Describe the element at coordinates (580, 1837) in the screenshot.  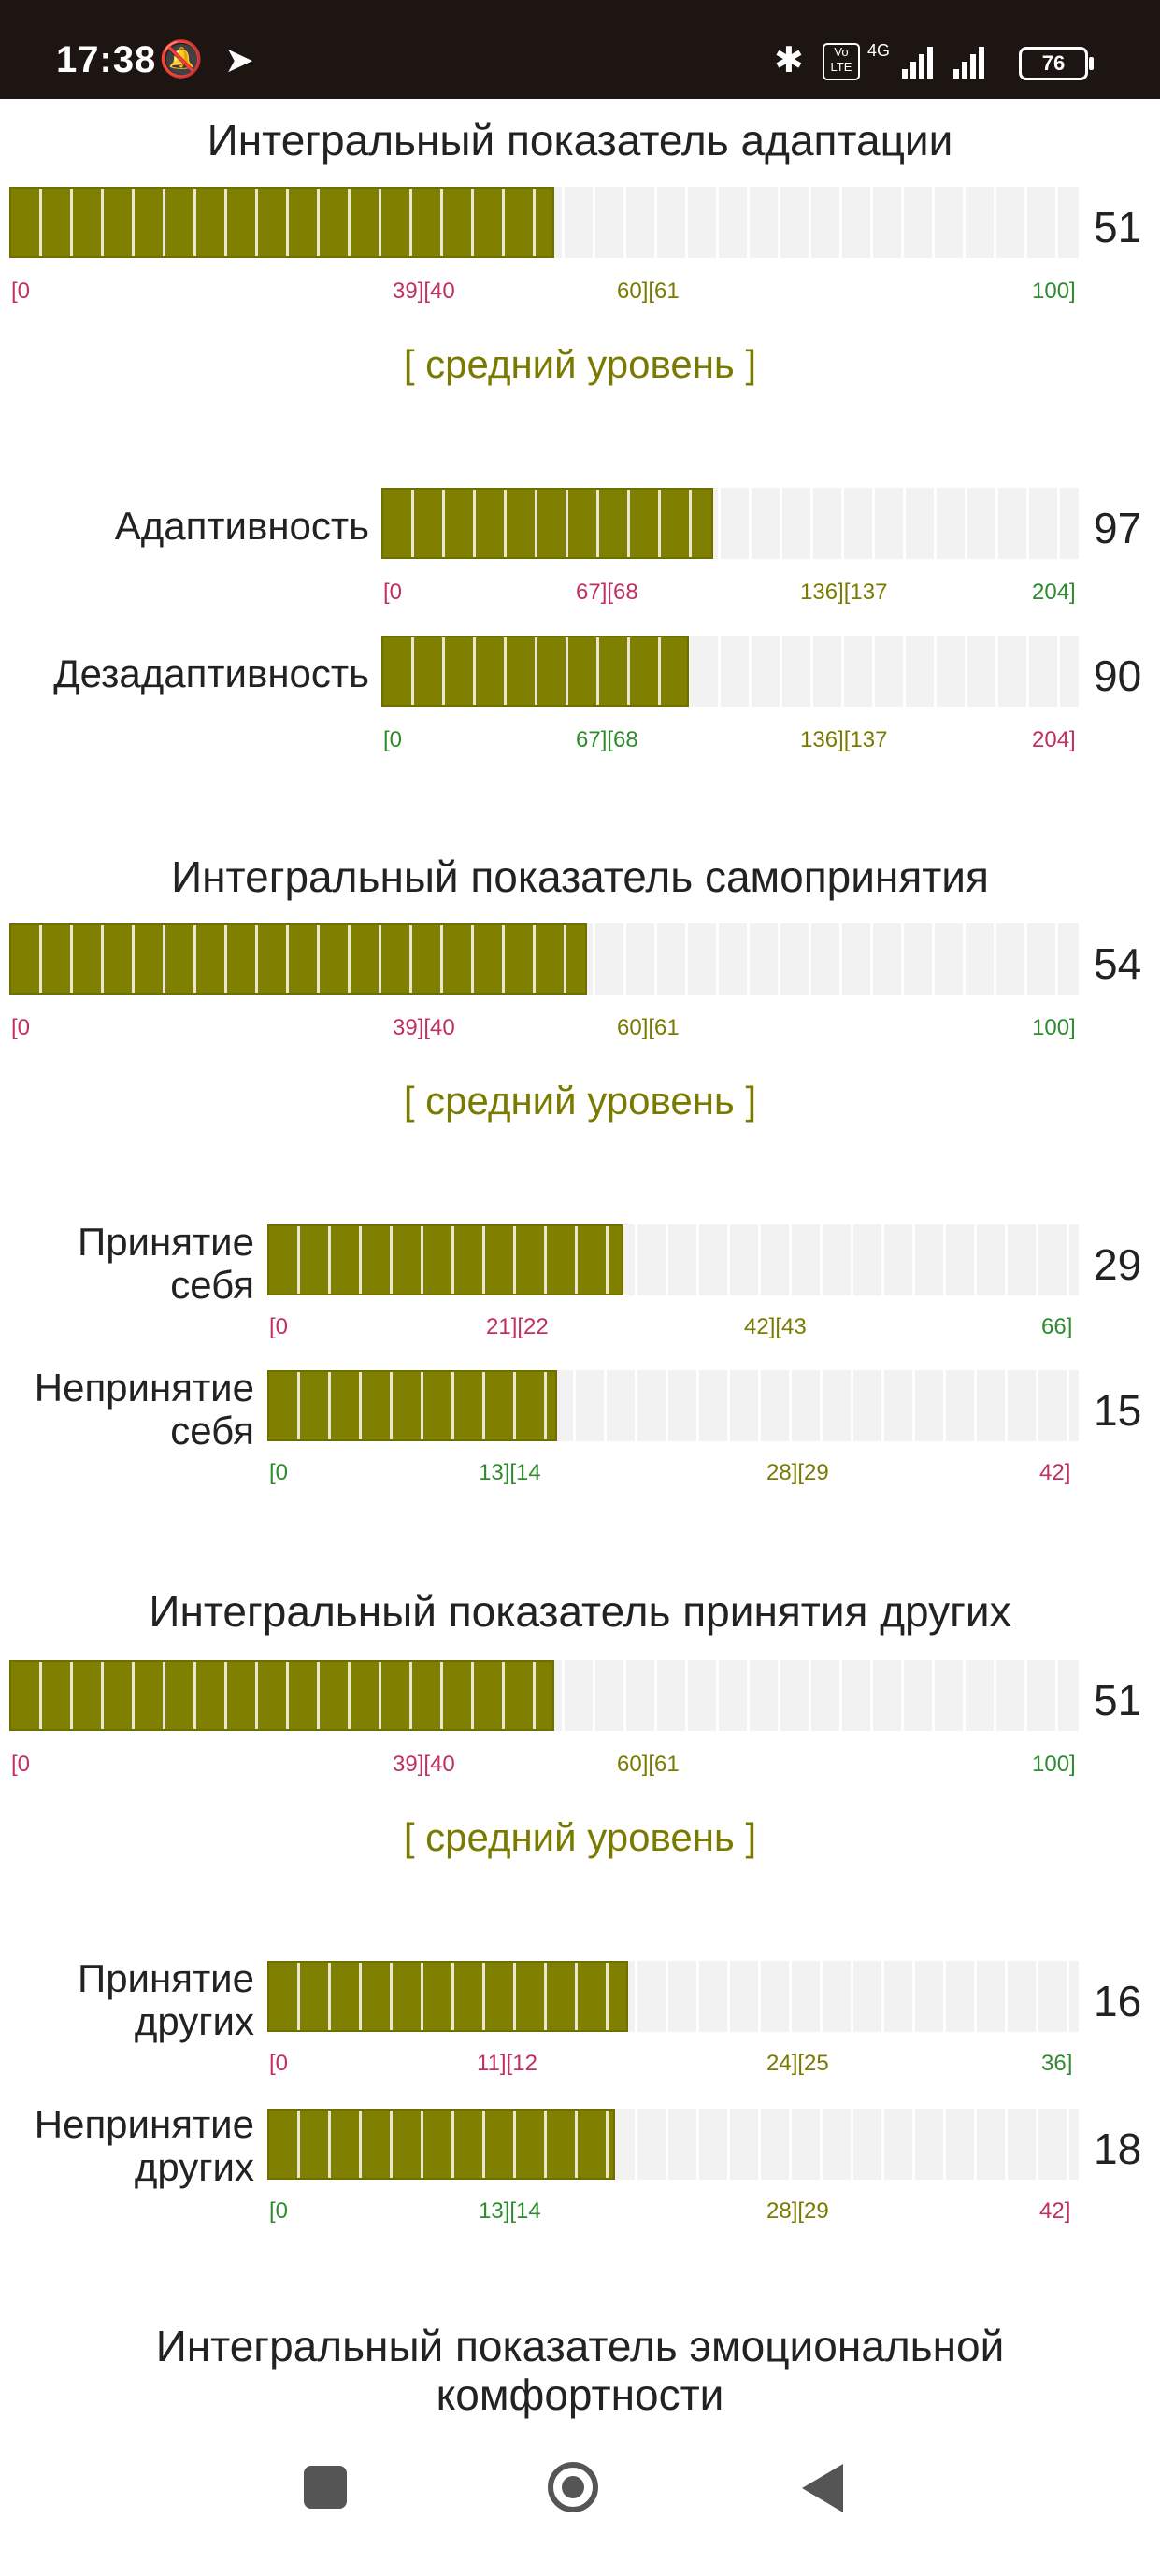
I see `level-others-acceptance: [ средний уровень ]` at that location.